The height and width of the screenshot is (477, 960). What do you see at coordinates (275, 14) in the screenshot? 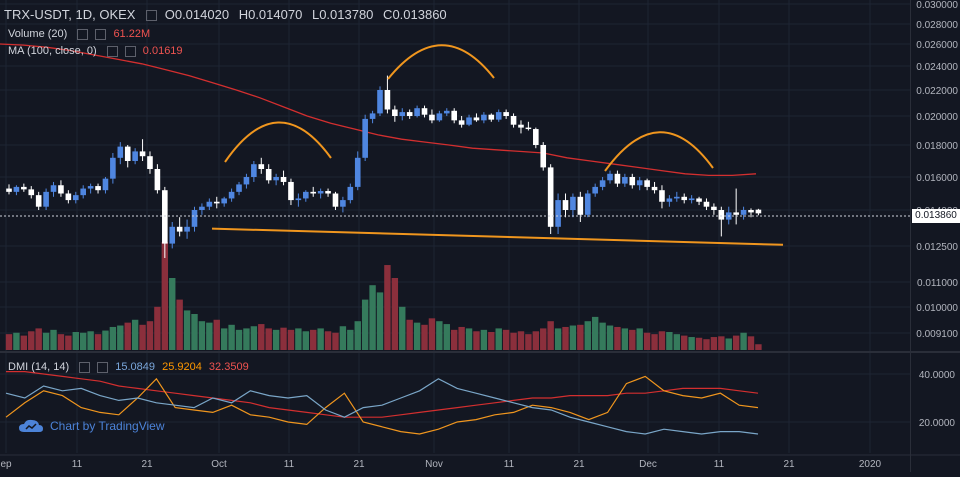
I see `high-value: 0.014070` at bounding box center [275, 14].